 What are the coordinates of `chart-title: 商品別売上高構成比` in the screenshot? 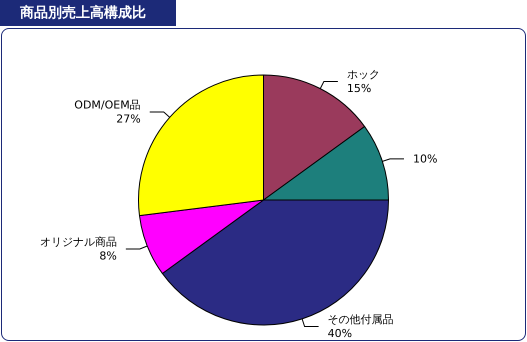 It's located at (82, 12).